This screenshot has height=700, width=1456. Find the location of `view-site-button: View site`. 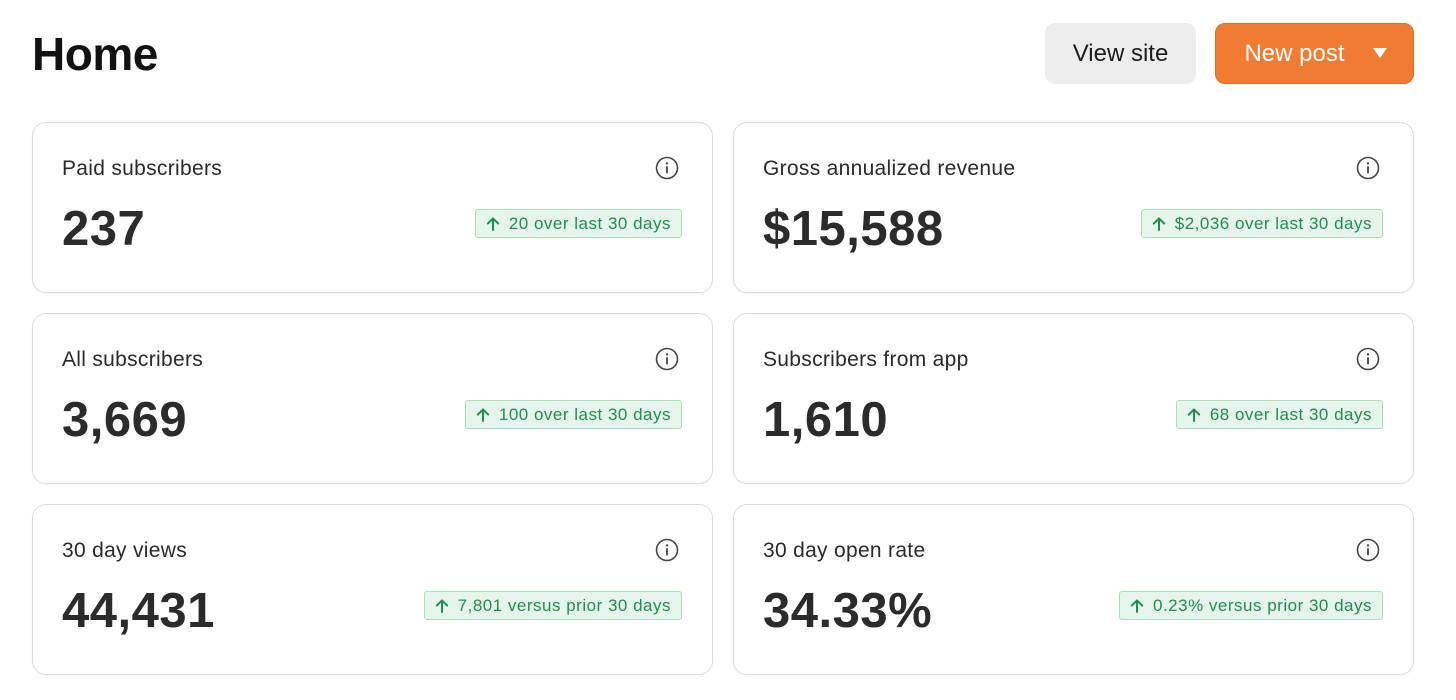

view-site-button: View site is located at coordinates (1120, 53).